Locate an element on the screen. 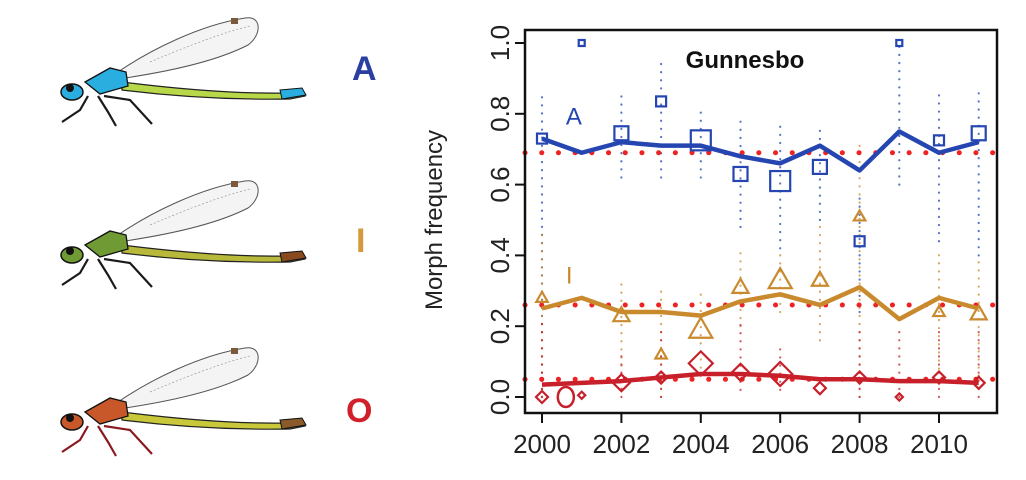 The width and height of the screenshot is (1026, 480). damselfly-i is located at coordinates (183, 235).